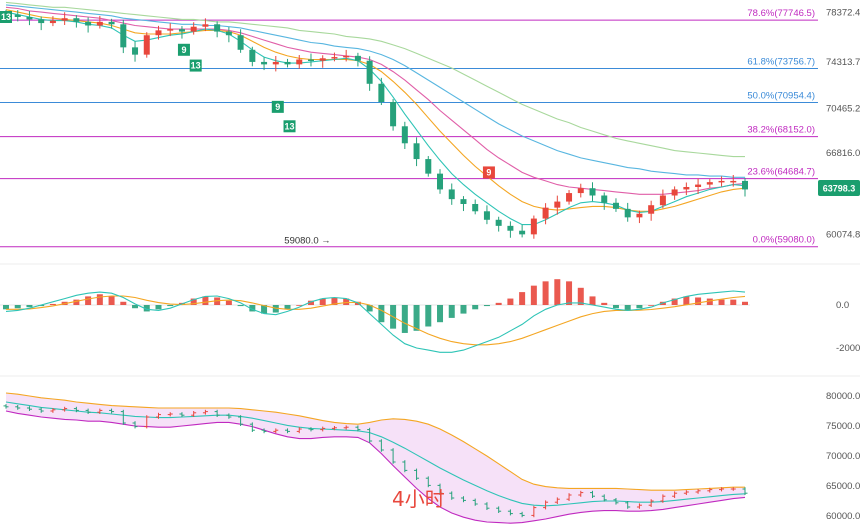 Image resolution: width=860 pixels, height=527 pixels. Describe the element at coordinates (781, 13) in the screenshot. I see `fib-level-label: 78.6%(77746.5)` at that location.